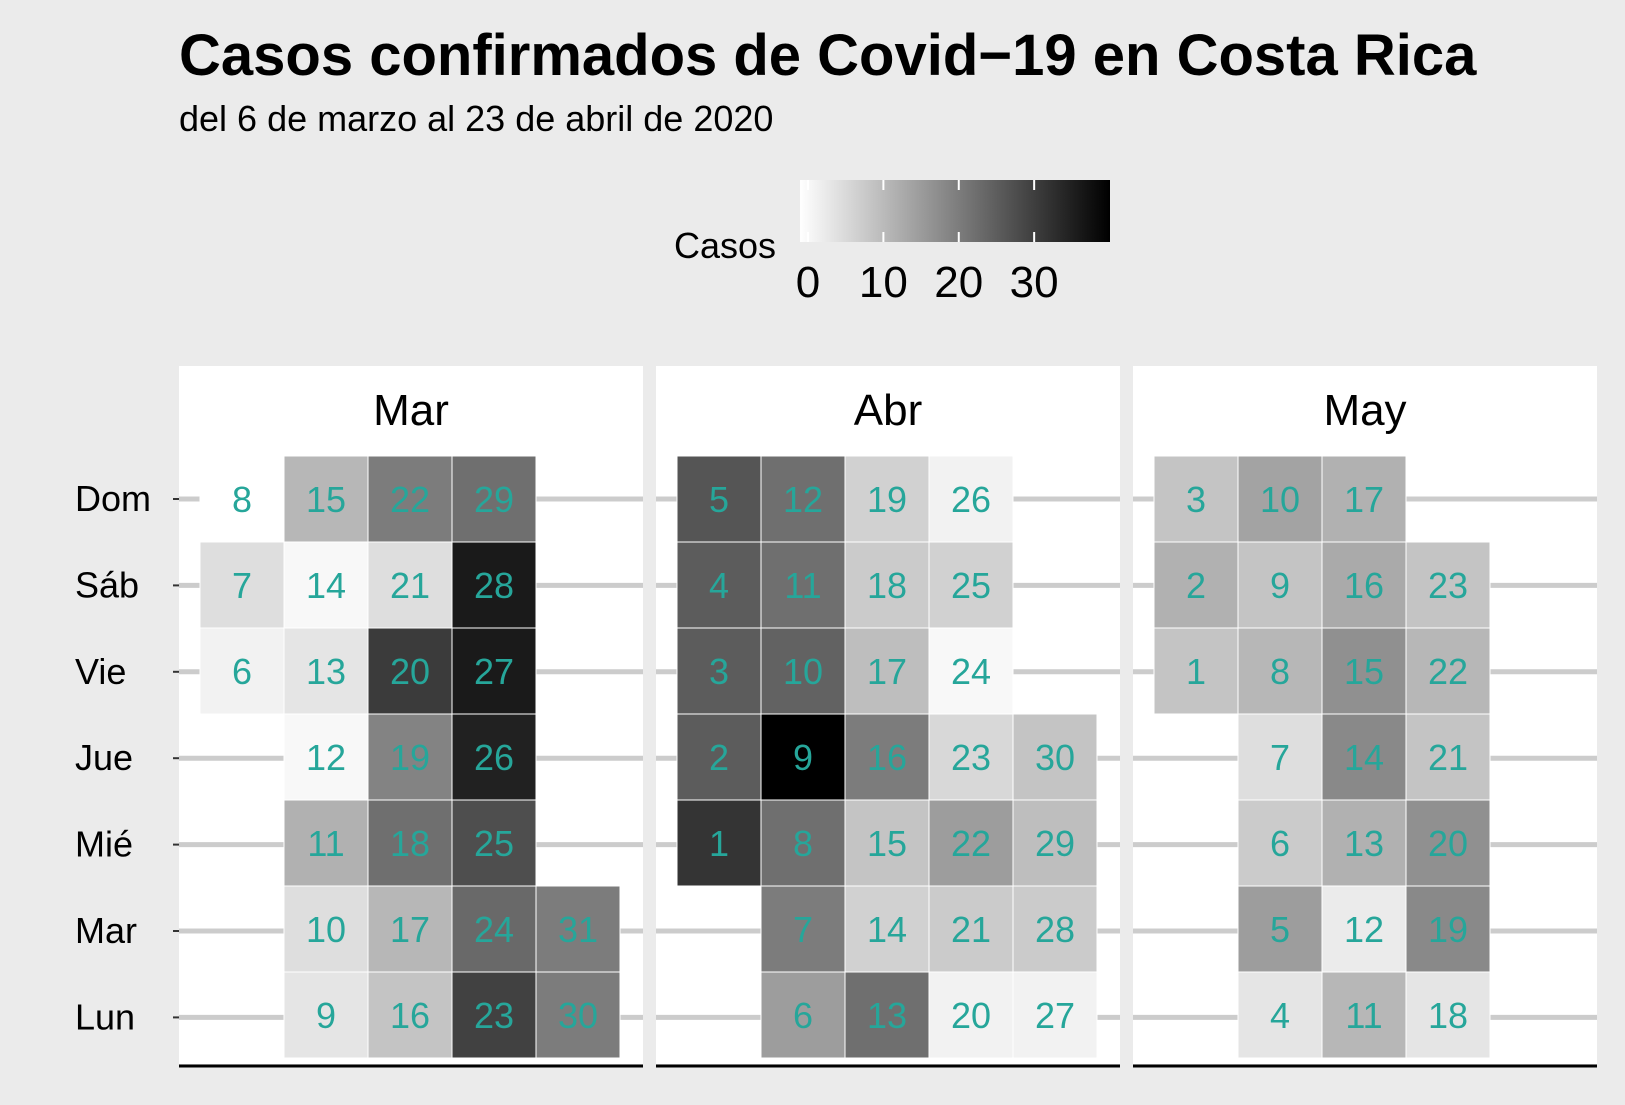 The width and height of the screenshot is (1625, 1105). I want to click on day-label: 27, so click(494, 671).